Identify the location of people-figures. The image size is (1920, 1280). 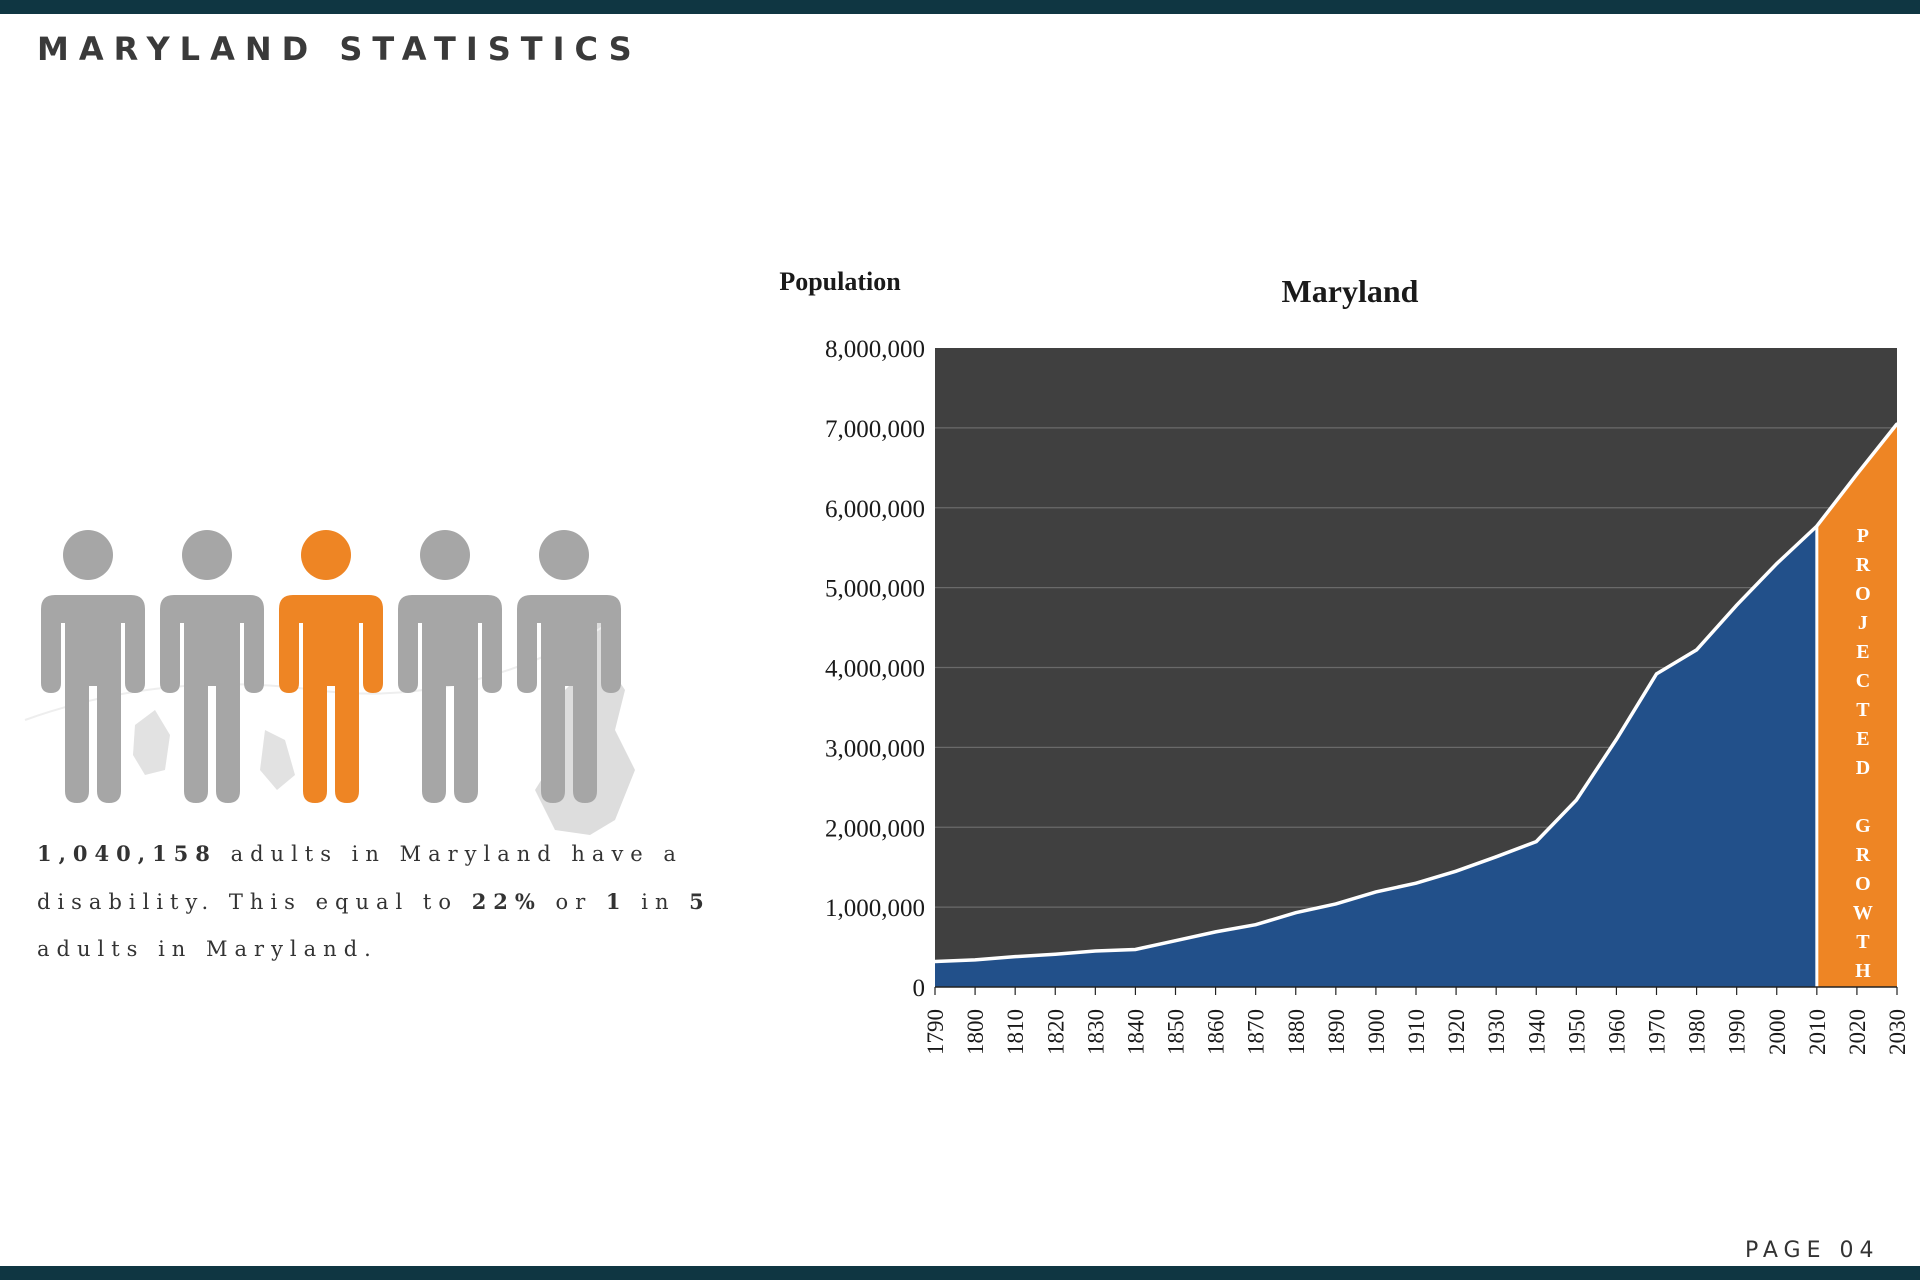
(329, 682).